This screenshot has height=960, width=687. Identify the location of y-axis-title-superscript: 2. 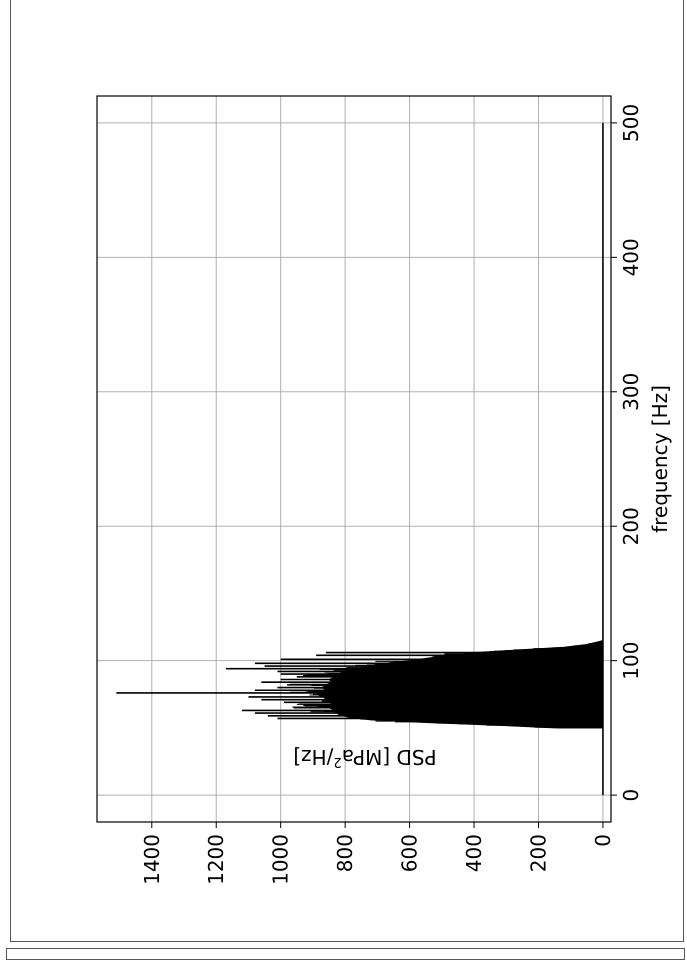
(337, 761).